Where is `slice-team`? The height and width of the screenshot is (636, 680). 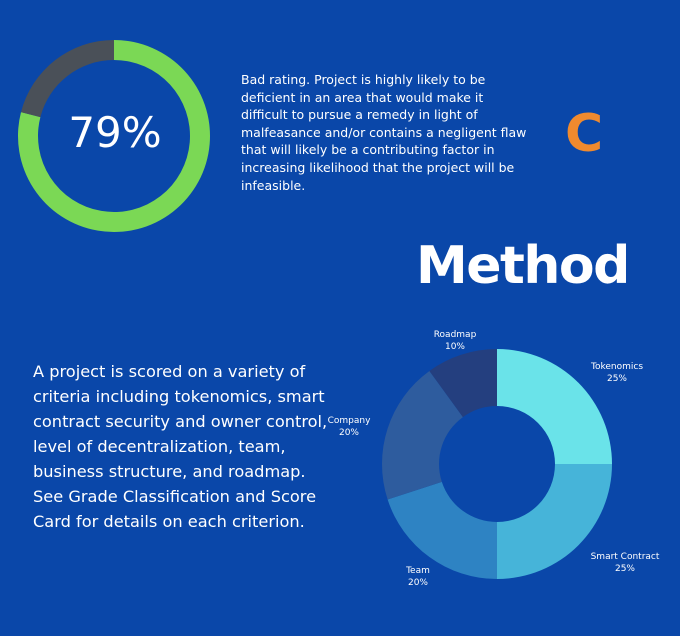
slice-team is located at coordinates (442, 530).